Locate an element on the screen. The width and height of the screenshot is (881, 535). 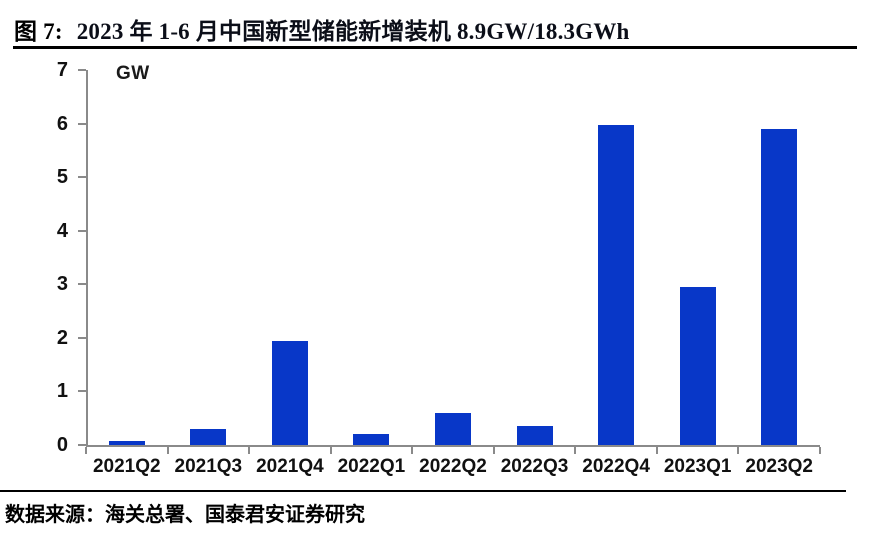
x-axis-label-2023q1: 2023Q1 is located at coordinates (697, 466).